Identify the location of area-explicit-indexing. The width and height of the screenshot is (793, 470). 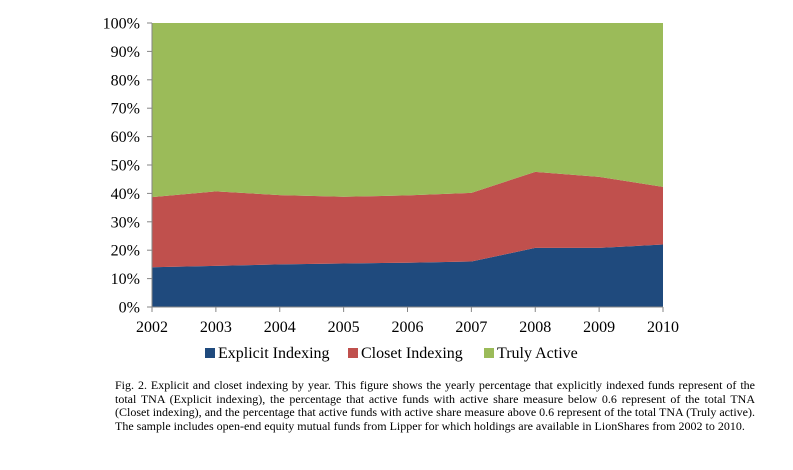
(407, 275).